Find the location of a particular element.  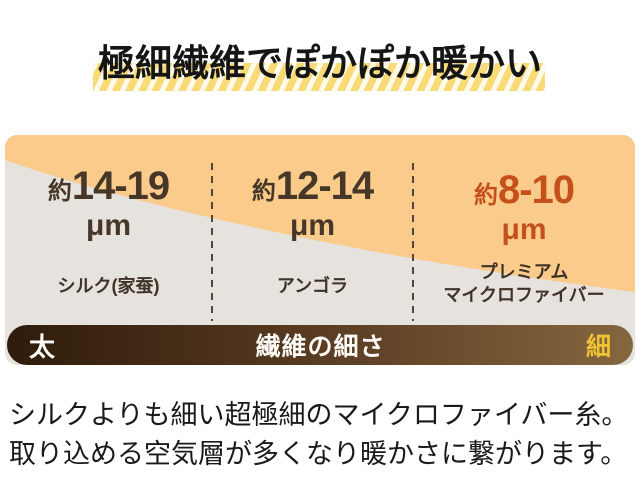

silk-diameter-value: 約14-19 is located at coordinates (108, 190).